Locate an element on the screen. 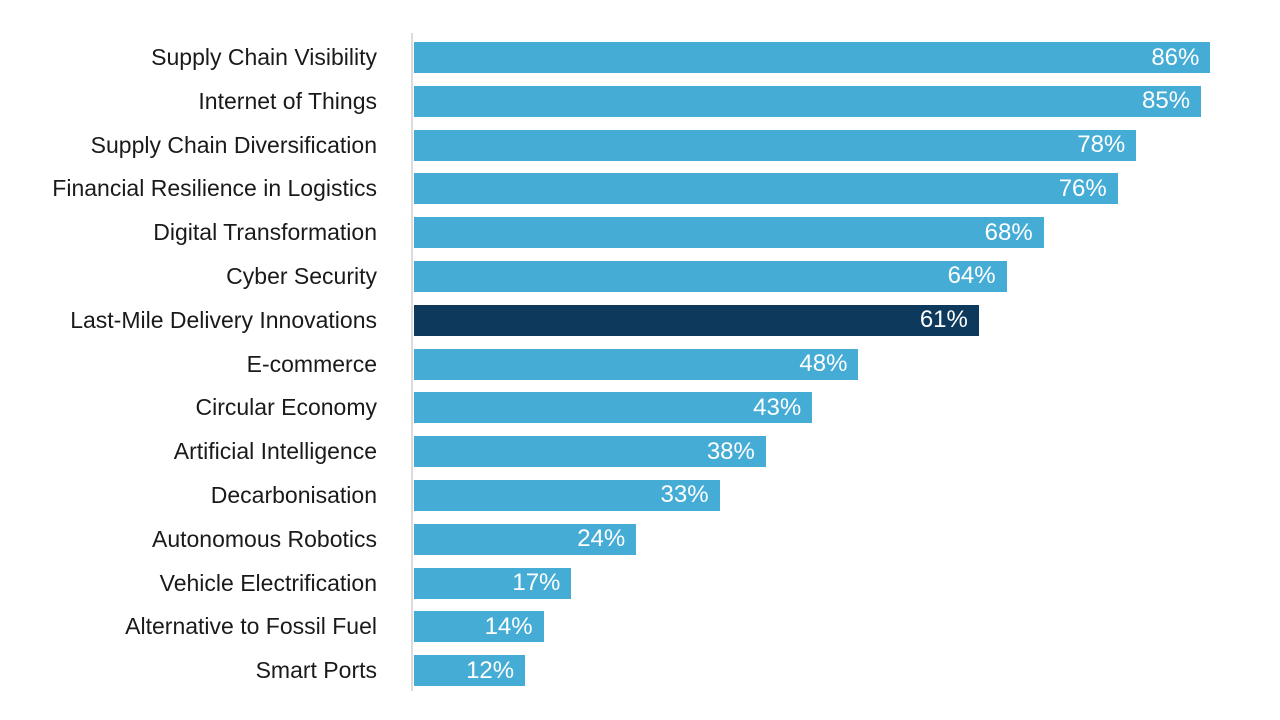  bar-track: 85% is located at coordinates (847, 101).